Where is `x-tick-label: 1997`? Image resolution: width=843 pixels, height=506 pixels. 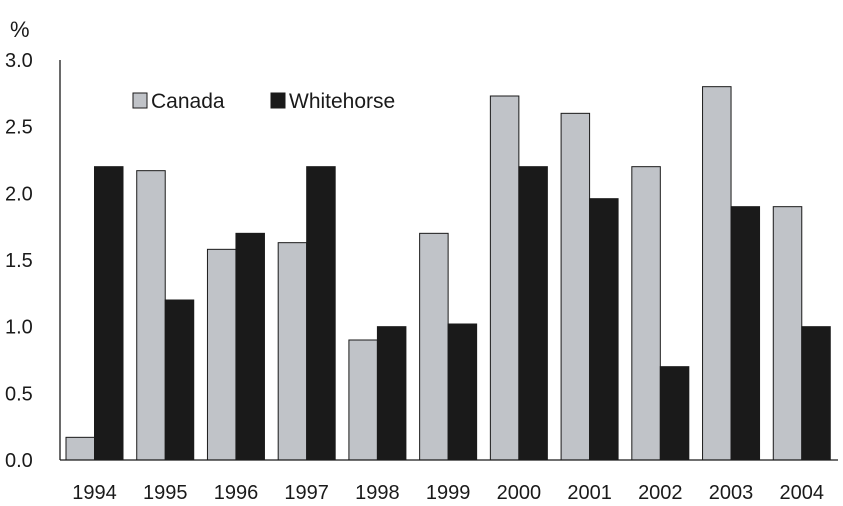 x-tick-label: 1997 is located at coordinates (306, 493).